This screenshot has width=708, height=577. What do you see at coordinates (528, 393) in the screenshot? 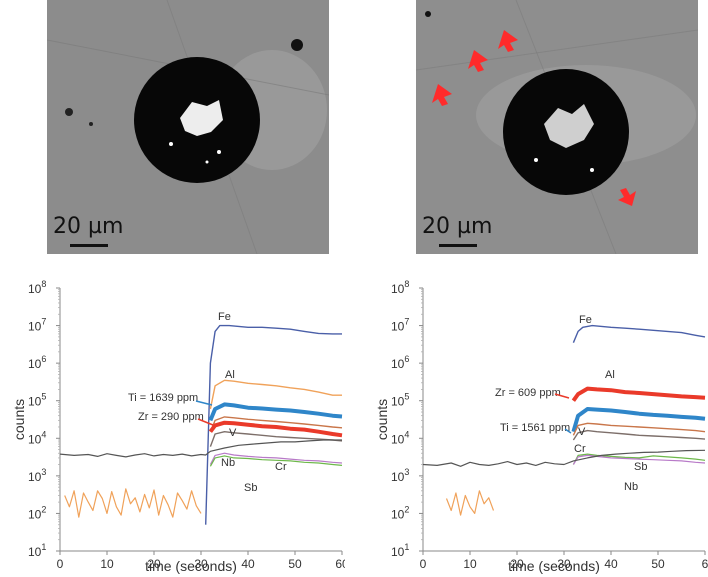
I see `annotation-label: Zr = 609 ppm` at bounding box center [528, 393].